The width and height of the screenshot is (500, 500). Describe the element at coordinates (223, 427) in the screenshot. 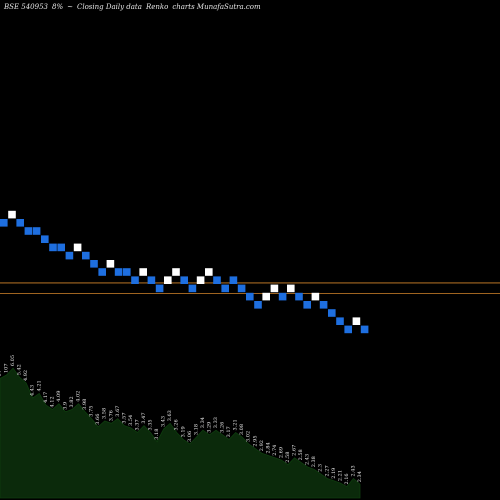

I see `volume-label-34: 3.26` at that location.